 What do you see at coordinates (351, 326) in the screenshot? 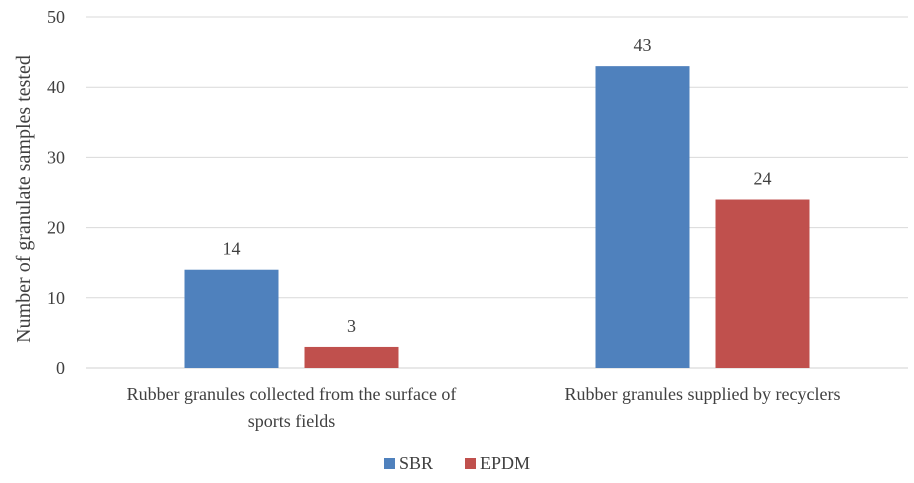
I see `data-label: 3` at bounding box center [351, 326].